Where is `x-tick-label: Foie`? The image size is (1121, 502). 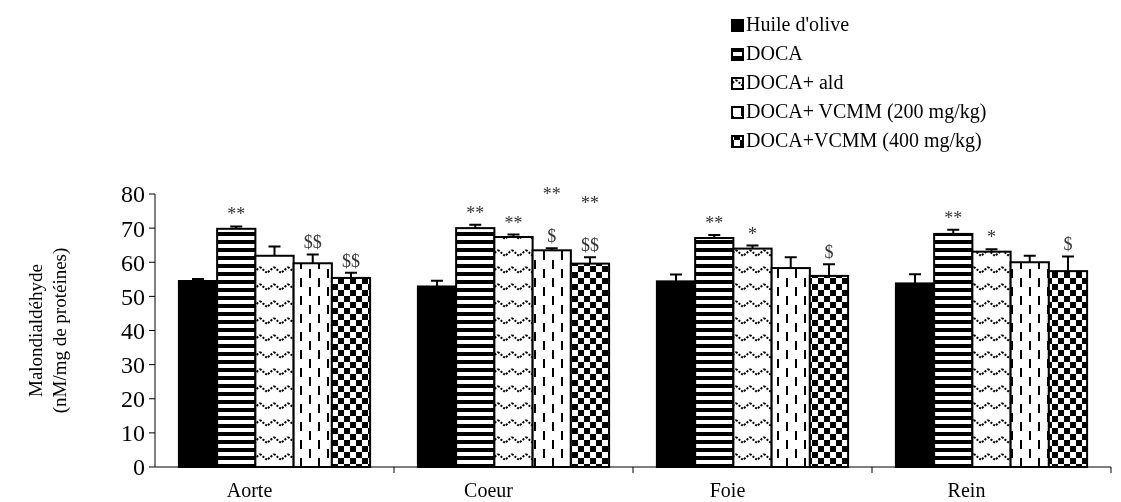
x-tick-label: Foie is located at coordinates (727, 490).